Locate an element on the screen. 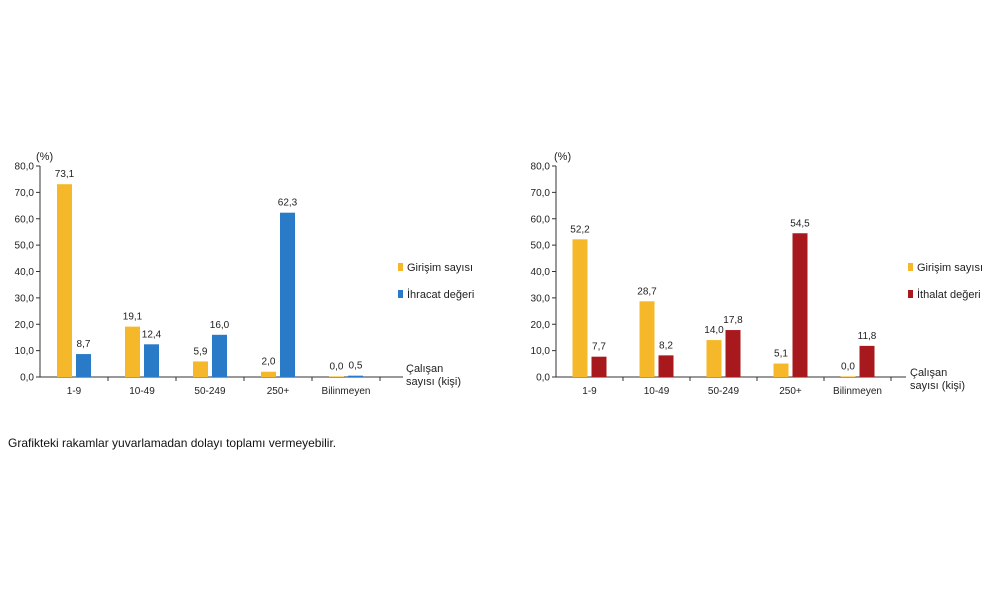 This screenshot has height=593, width=1000. chart1-y-tick-label: 70,0 is located at coordinates (25, 193).